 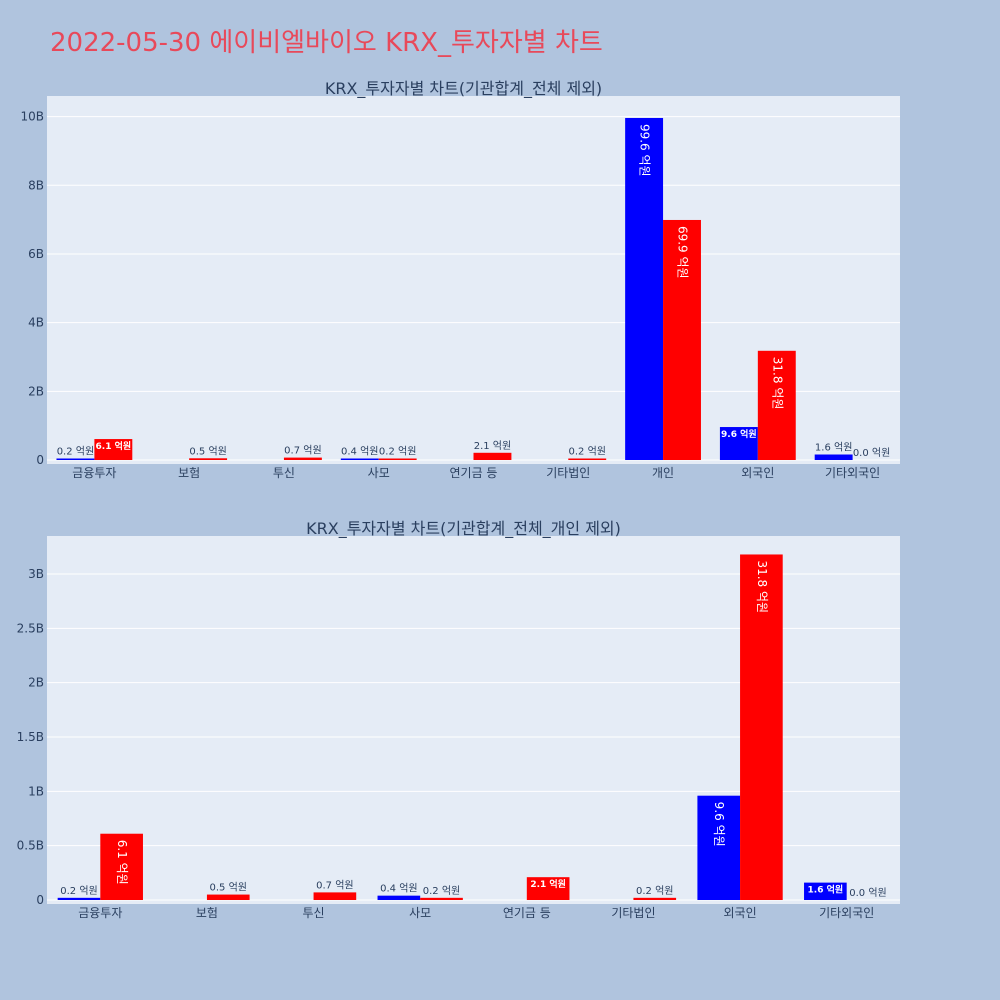 What do you see at coordinates (663, 473) in the screenshot?
I see `x-tick-label: 개인` at bounding box center [663, 473].